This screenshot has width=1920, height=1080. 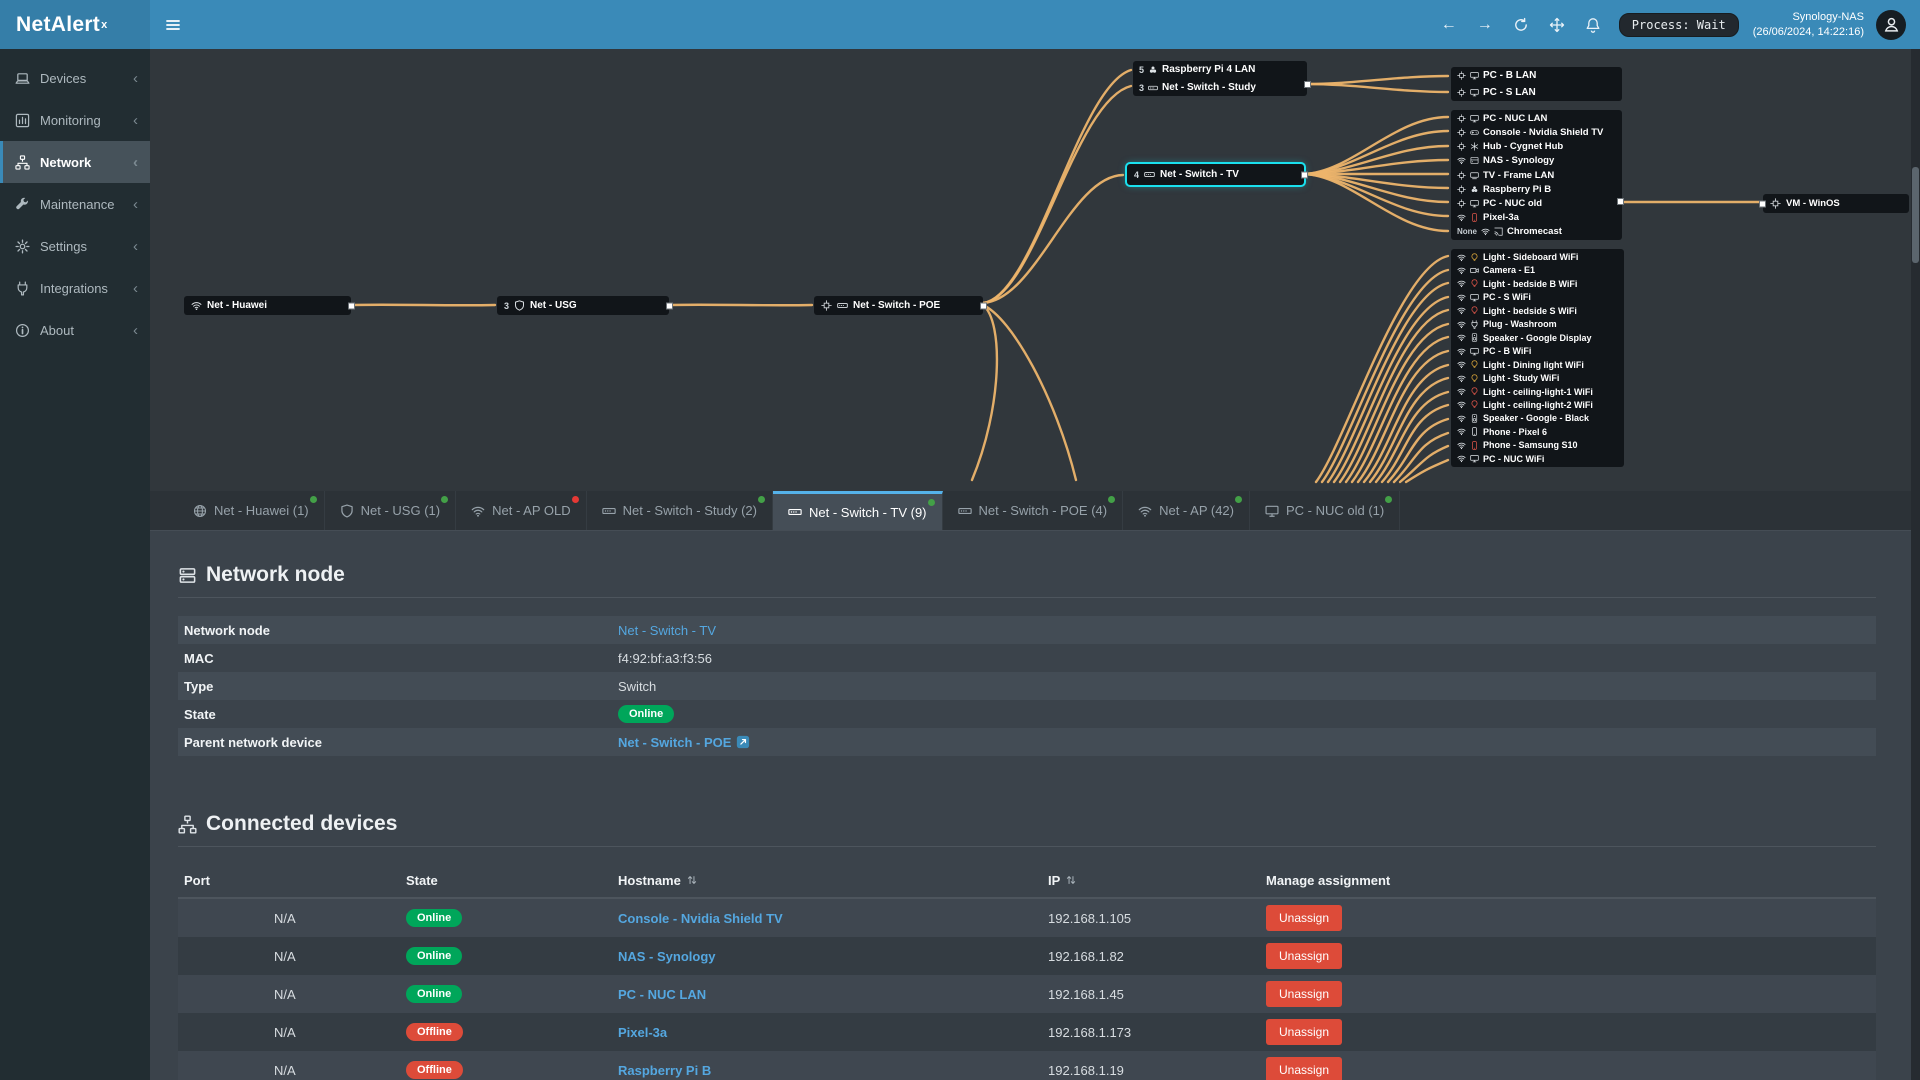 What do you see at coordinates (1112, 499) in the screenshot?
I see `status-dot` at bounding box center [1112, 499].